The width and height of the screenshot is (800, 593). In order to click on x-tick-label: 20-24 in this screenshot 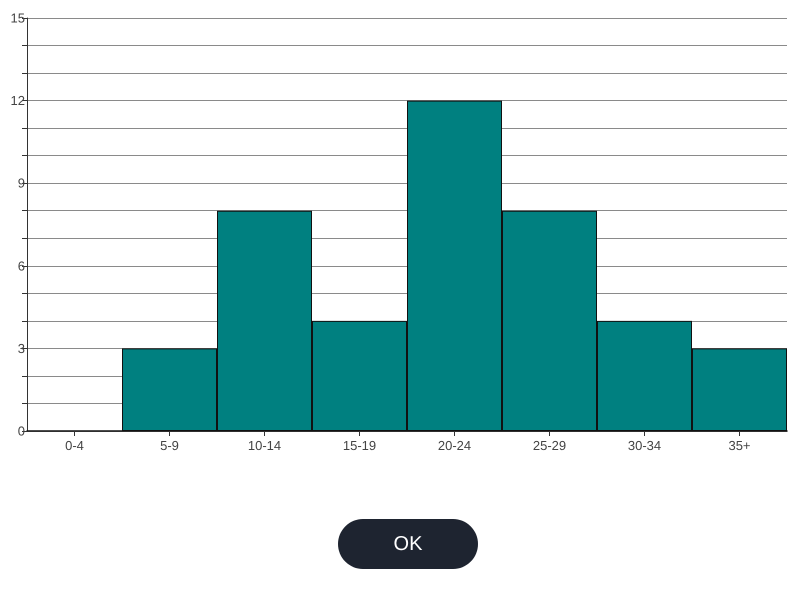, I will do `click(455, 445)`.